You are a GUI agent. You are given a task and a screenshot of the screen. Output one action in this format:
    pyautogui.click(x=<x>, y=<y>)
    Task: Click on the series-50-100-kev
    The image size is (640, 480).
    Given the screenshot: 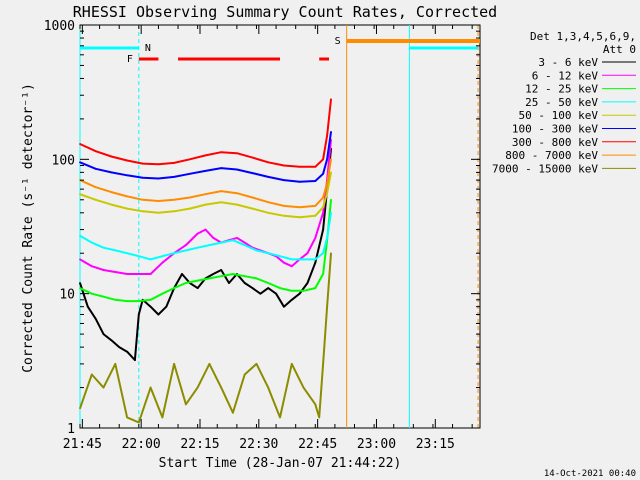 What is the action you would take?
    pyautogui.click(x=205, y=195)
    